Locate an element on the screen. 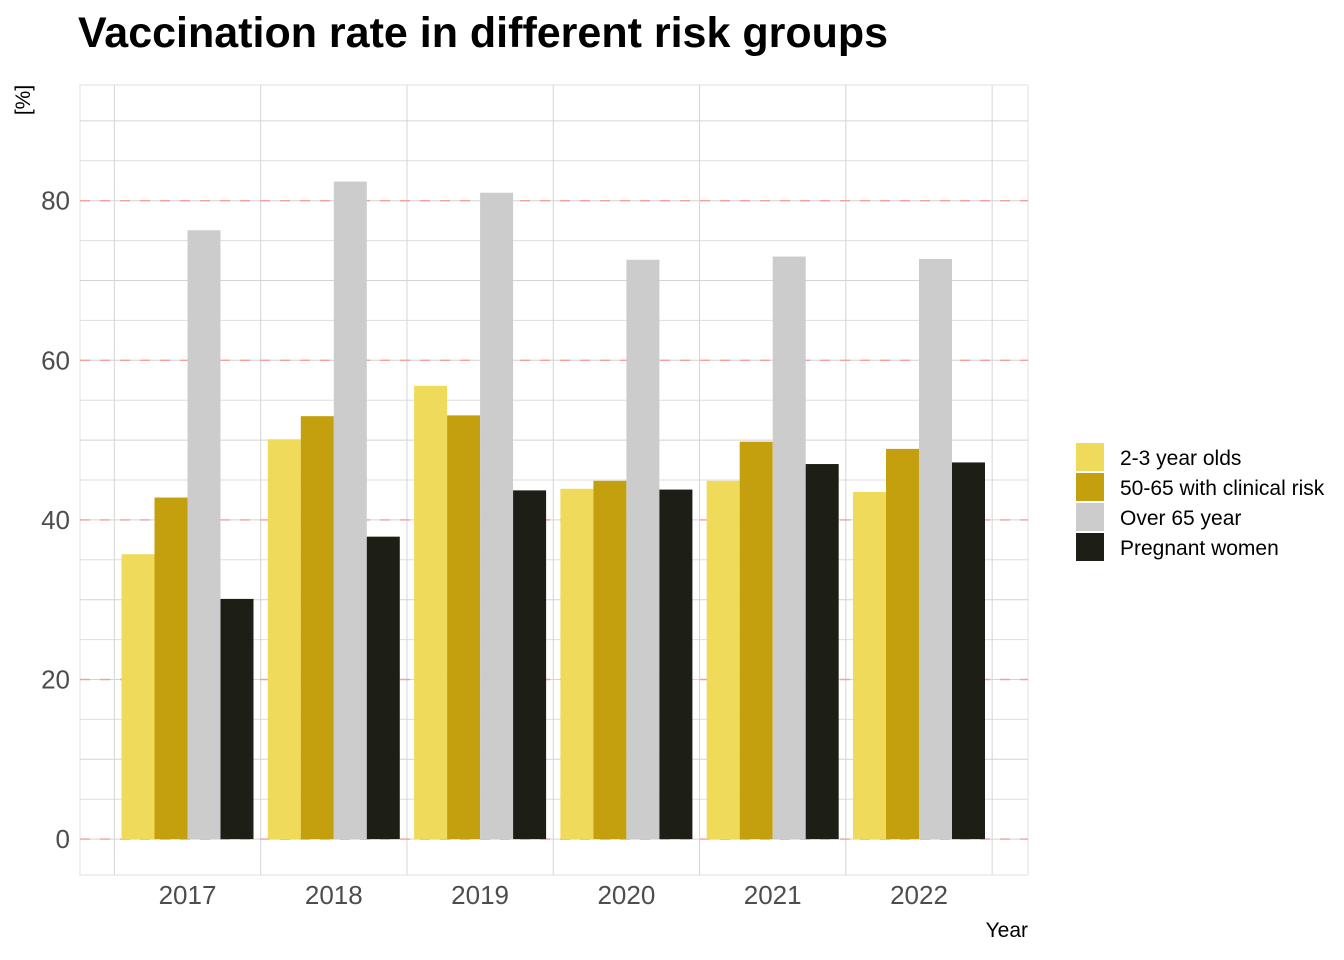 This screenshot has height=960, width=1344. bar-2-3-year-olds-2018 is located at coordinates (284, 639).